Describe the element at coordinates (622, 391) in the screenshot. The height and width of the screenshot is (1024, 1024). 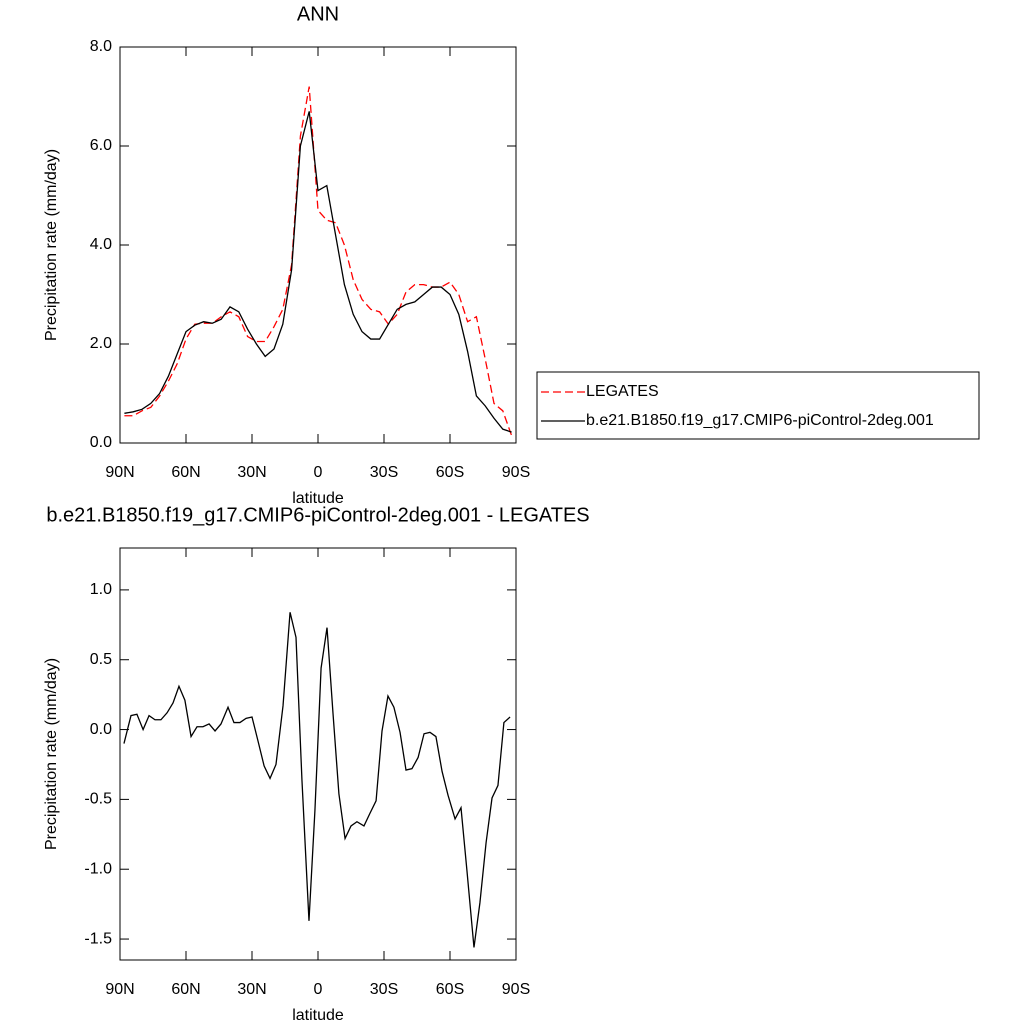
I see `legend-label: LEGATES` at that location.